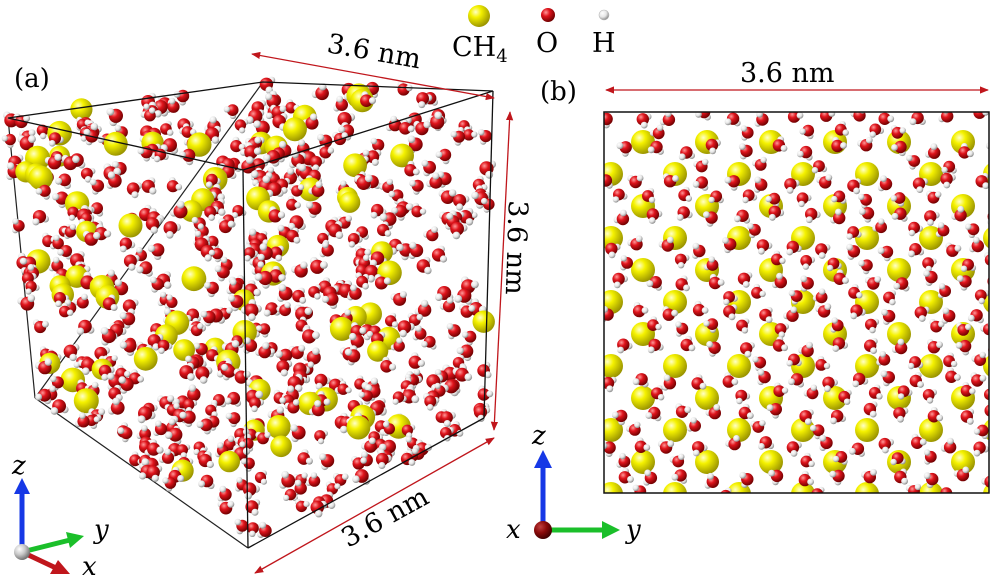 The width and height of the screenshot is (997, 585). What do you see at coordinates (60, 516) in the screenshot?
I see `axis-triad-a: z y x` at bounding box center [60, 516].